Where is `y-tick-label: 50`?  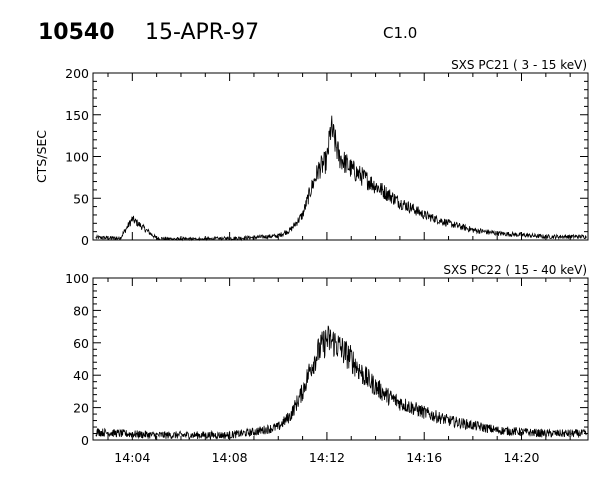 y-tick-label: 50 is located at coordinates (81, 198).